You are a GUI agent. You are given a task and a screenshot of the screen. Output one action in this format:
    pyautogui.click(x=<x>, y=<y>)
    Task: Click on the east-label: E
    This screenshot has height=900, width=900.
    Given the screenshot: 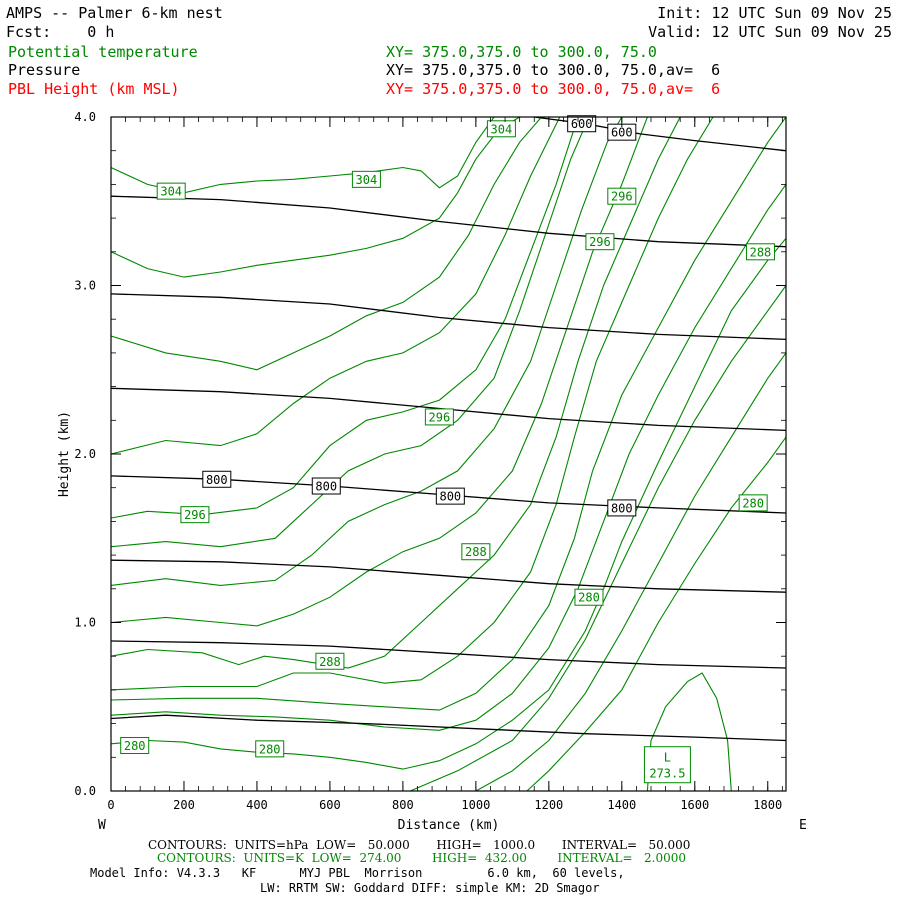 What is the action you would take?
    pyautogui.click(x=803, y=825)
    